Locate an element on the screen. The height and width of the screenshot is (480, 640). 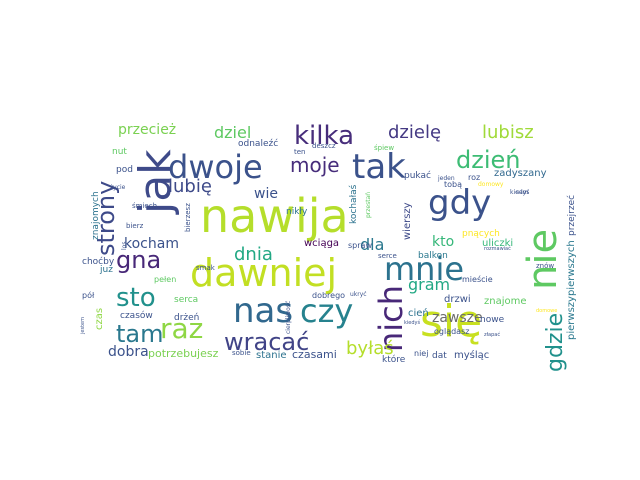
word-cloud-word: jestem is located at coordinates (83, 326).